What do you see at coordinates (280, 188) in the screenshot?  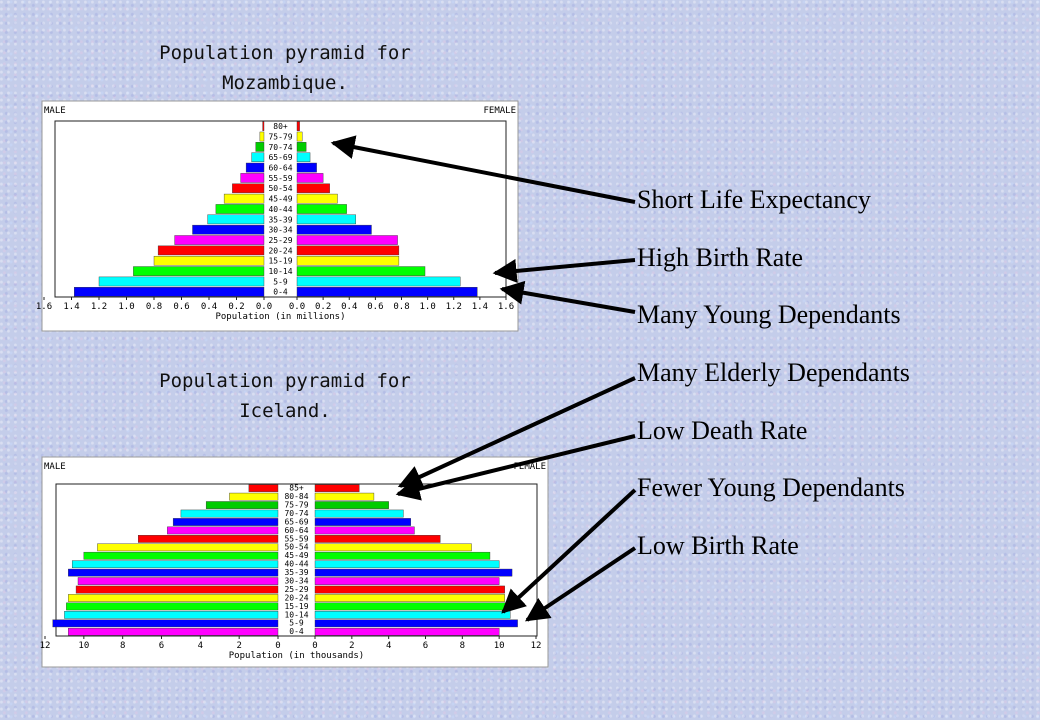 I see `mozambique-age-label: 50-54` at bounding box center [280, 188].